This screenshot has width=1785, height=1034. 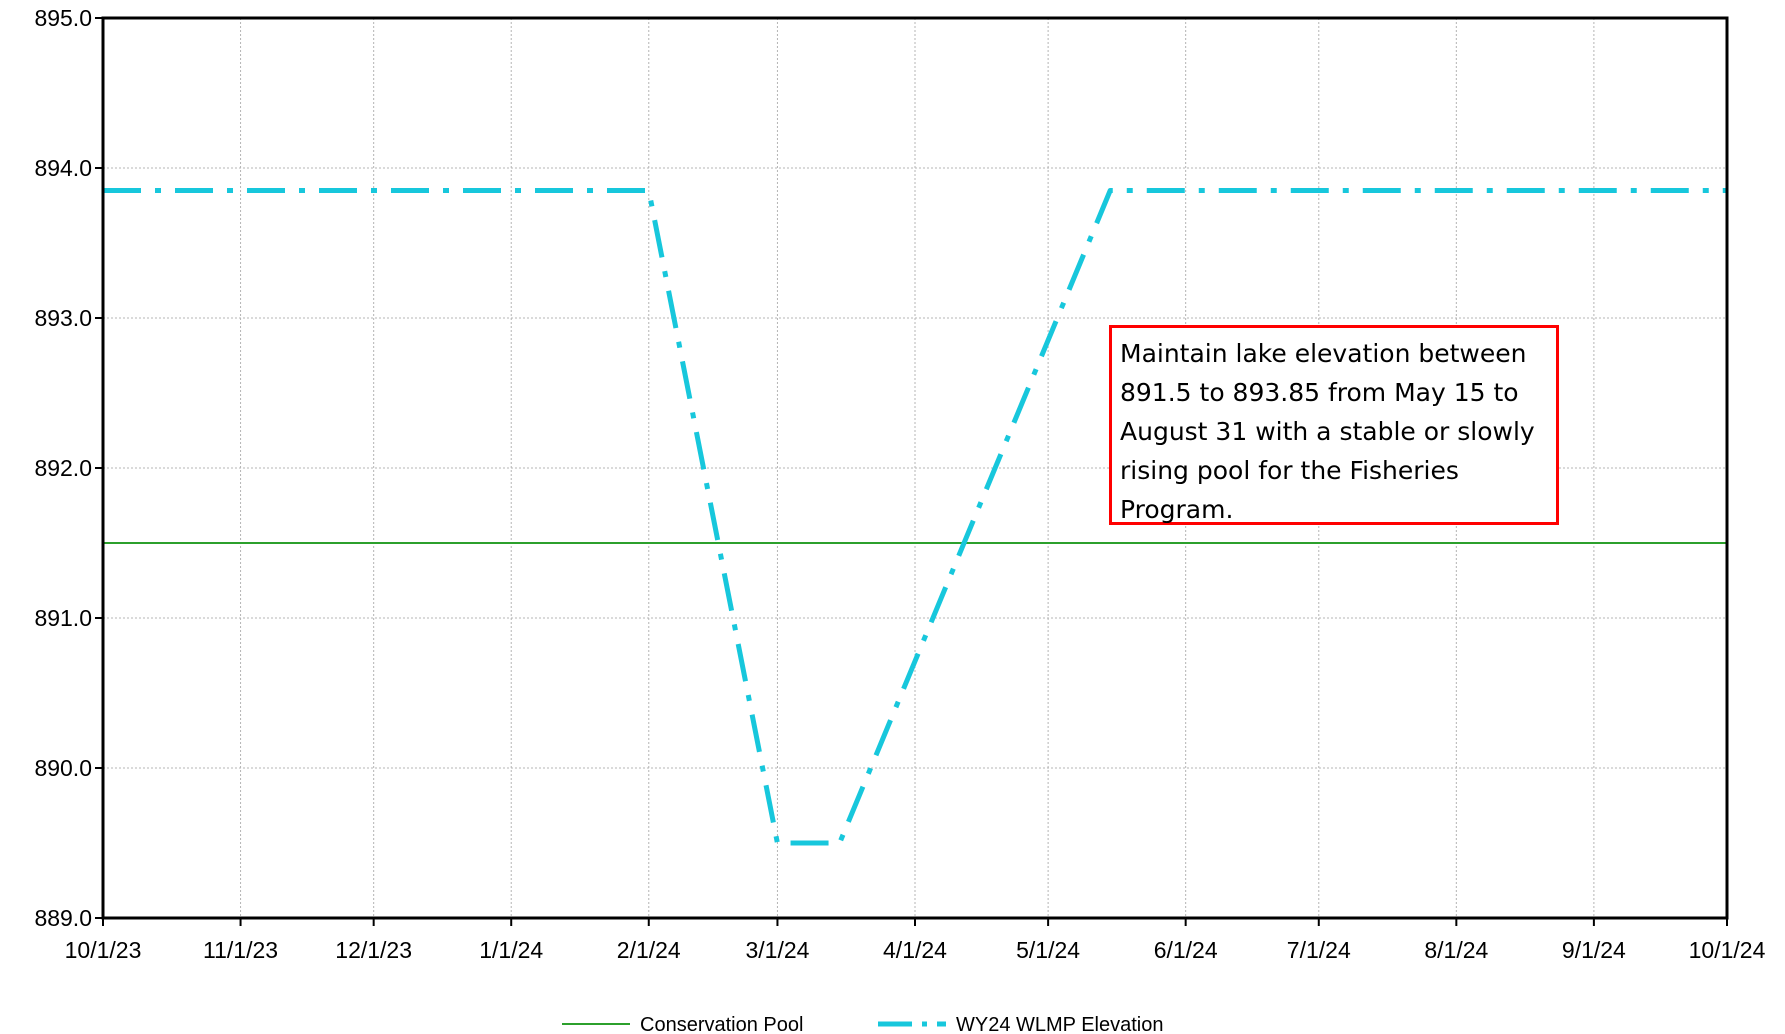 What do you see at coordinates (777, 950) in the screenshot?
I see `x-tick-label: 3/1/24` at bounding box center [777, 950].